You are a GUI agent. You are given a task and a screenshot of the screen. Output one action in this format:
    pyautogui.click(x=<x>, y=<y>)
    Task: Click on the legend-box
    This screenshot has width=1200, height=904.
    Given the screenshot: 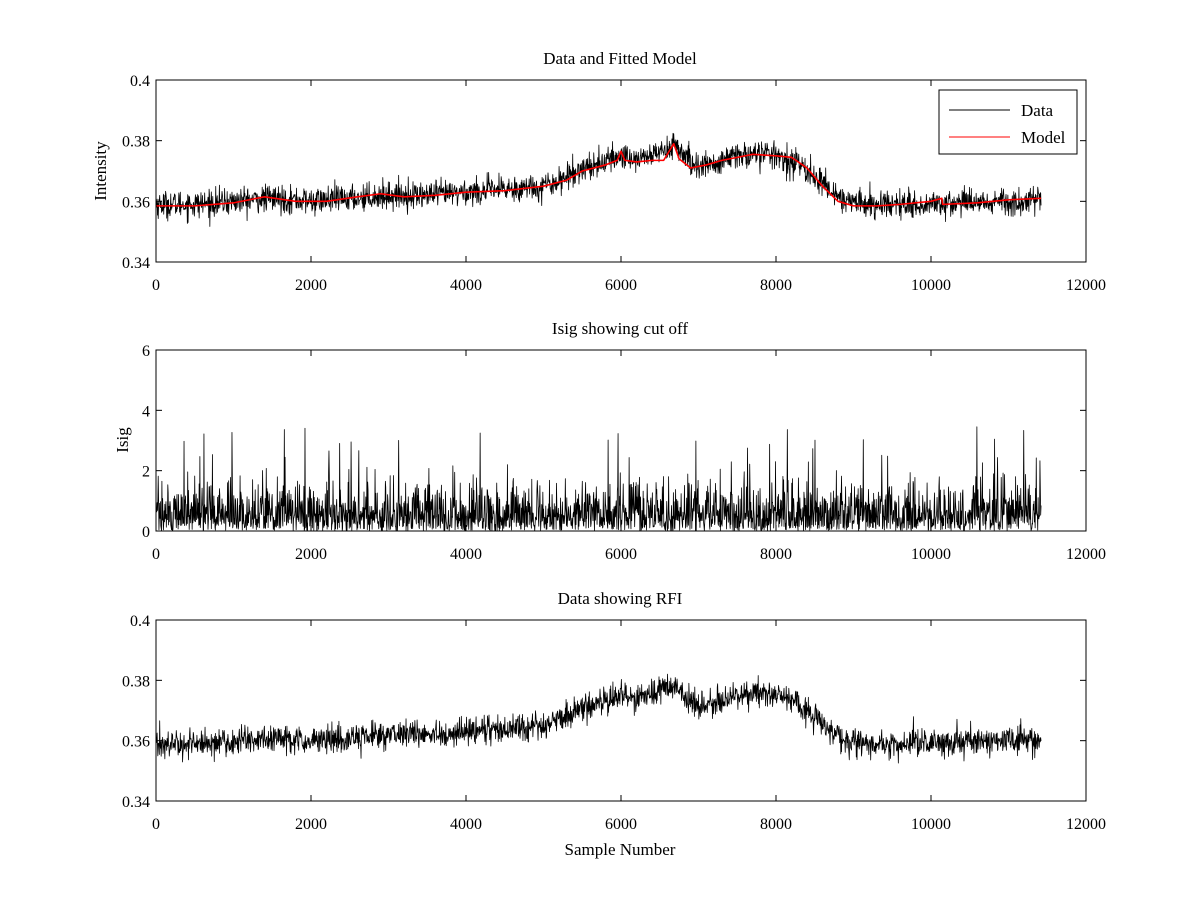 What is the action you would take?
    pyautogui.click(x=1008, y=122)
    